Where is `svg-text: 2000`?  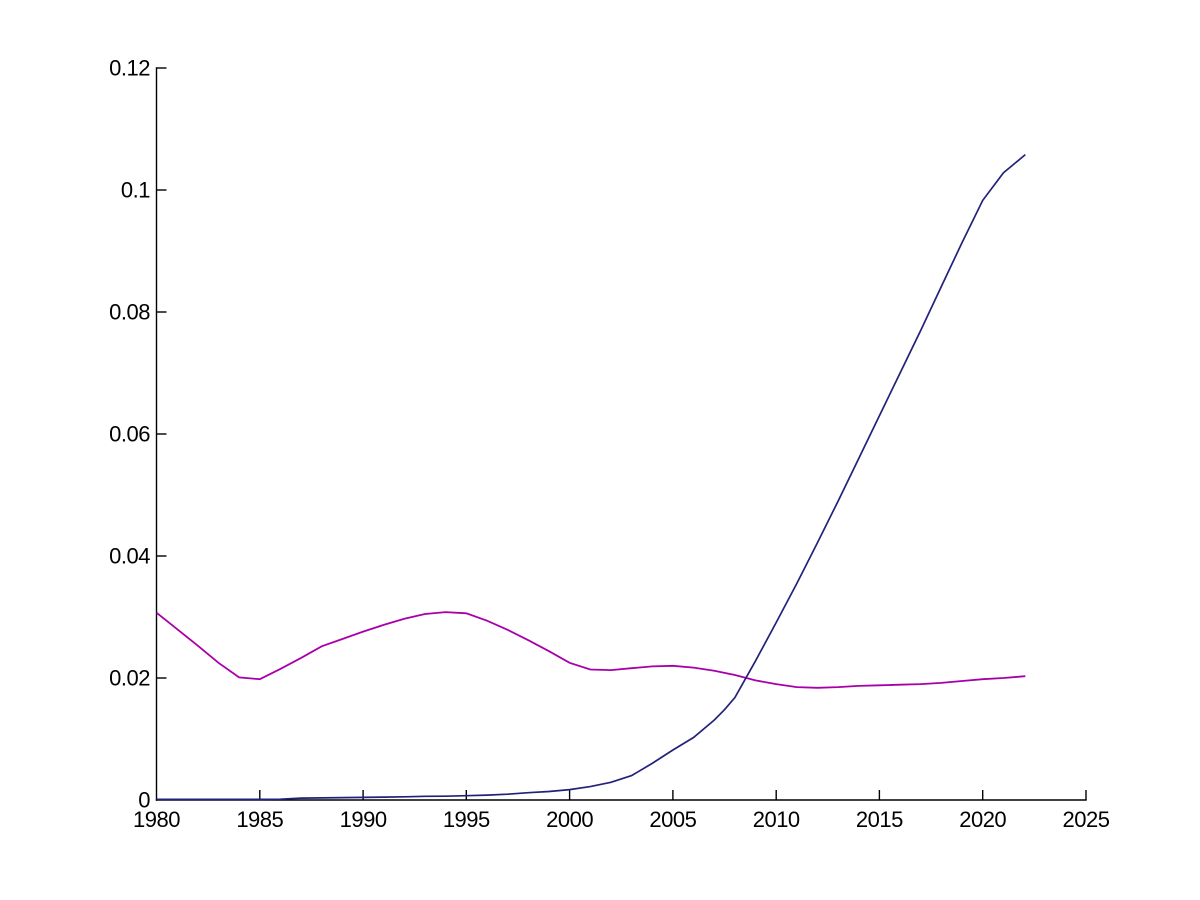 svg-text: 2000 is located at coordinates (569, 819).